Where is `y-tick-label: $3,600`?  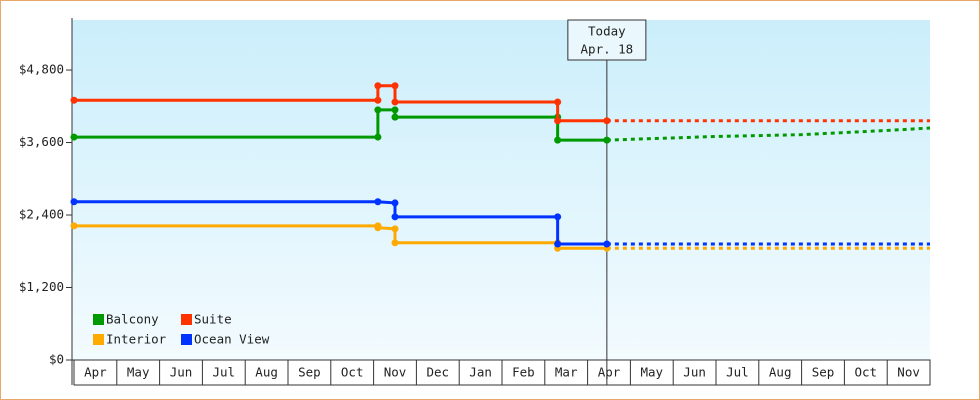
y-tick-label: $3,600 is located at coordinates (41, 141).